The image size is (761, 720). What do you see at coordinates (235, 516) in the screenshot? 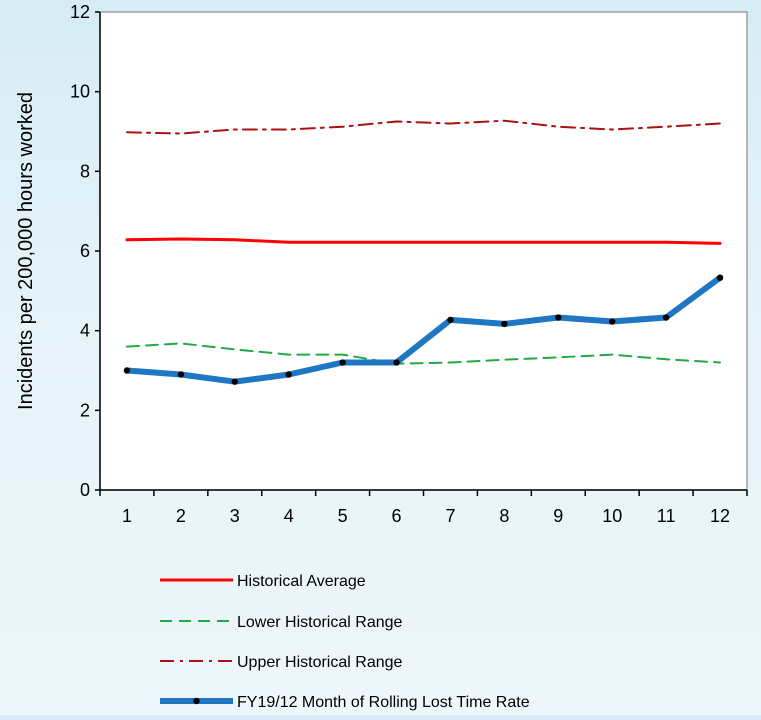
I see `x-tick-label: 3` at bounding box center [235, 516].